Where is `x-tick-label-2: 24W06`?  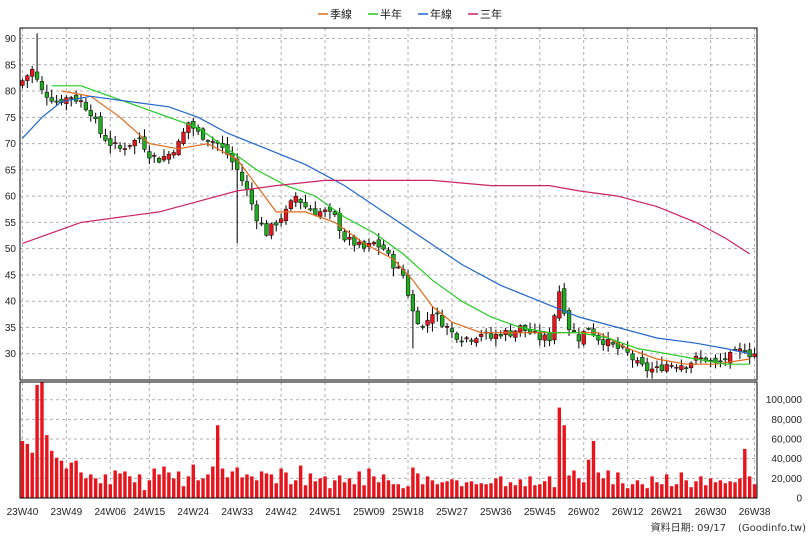 x-tick-label-2: 24W06 is located at coordinates (110, 512).